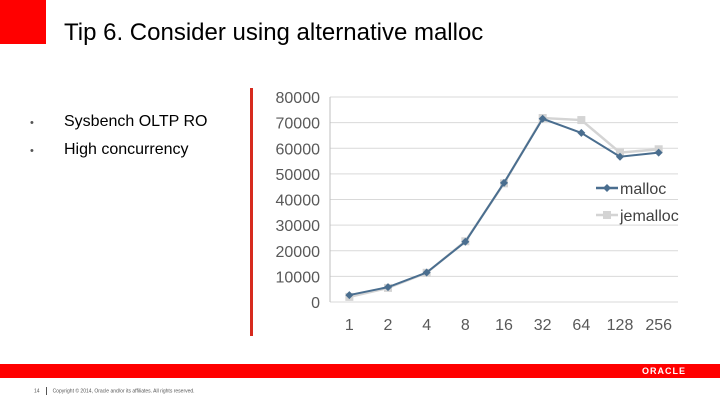 The image size is (720, 405). Describe the element at coordinates (349, 325) in the screenshot. I see `x-tick-label: 1` at that location.